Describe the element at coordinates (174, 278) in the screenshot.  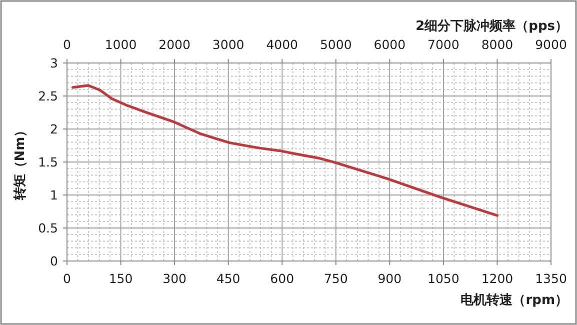
I see `x-tick-label: 300` at that location.